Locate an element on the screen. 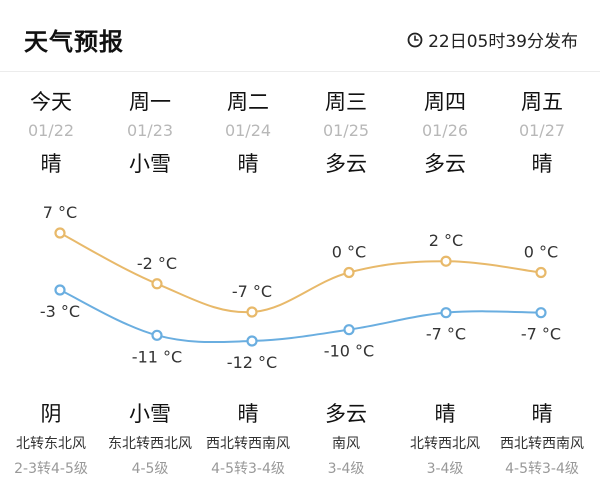 This screenshot has width=600, height=500. low-temp-label: -10 °C is located at coordinates (349, 351).